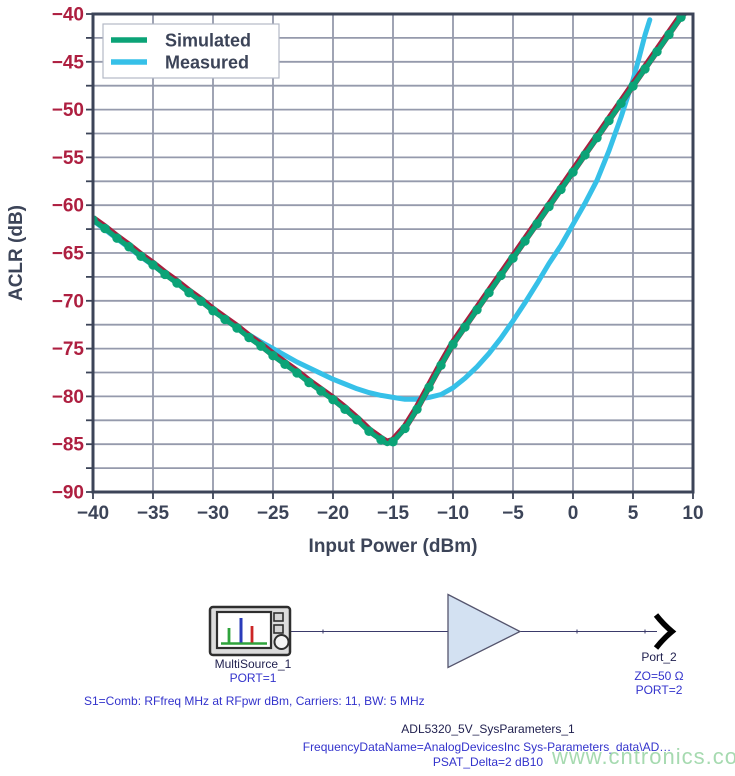 This screenshot has height=776, width=735. I want to click on schematic-graphics, so click(442, 631).